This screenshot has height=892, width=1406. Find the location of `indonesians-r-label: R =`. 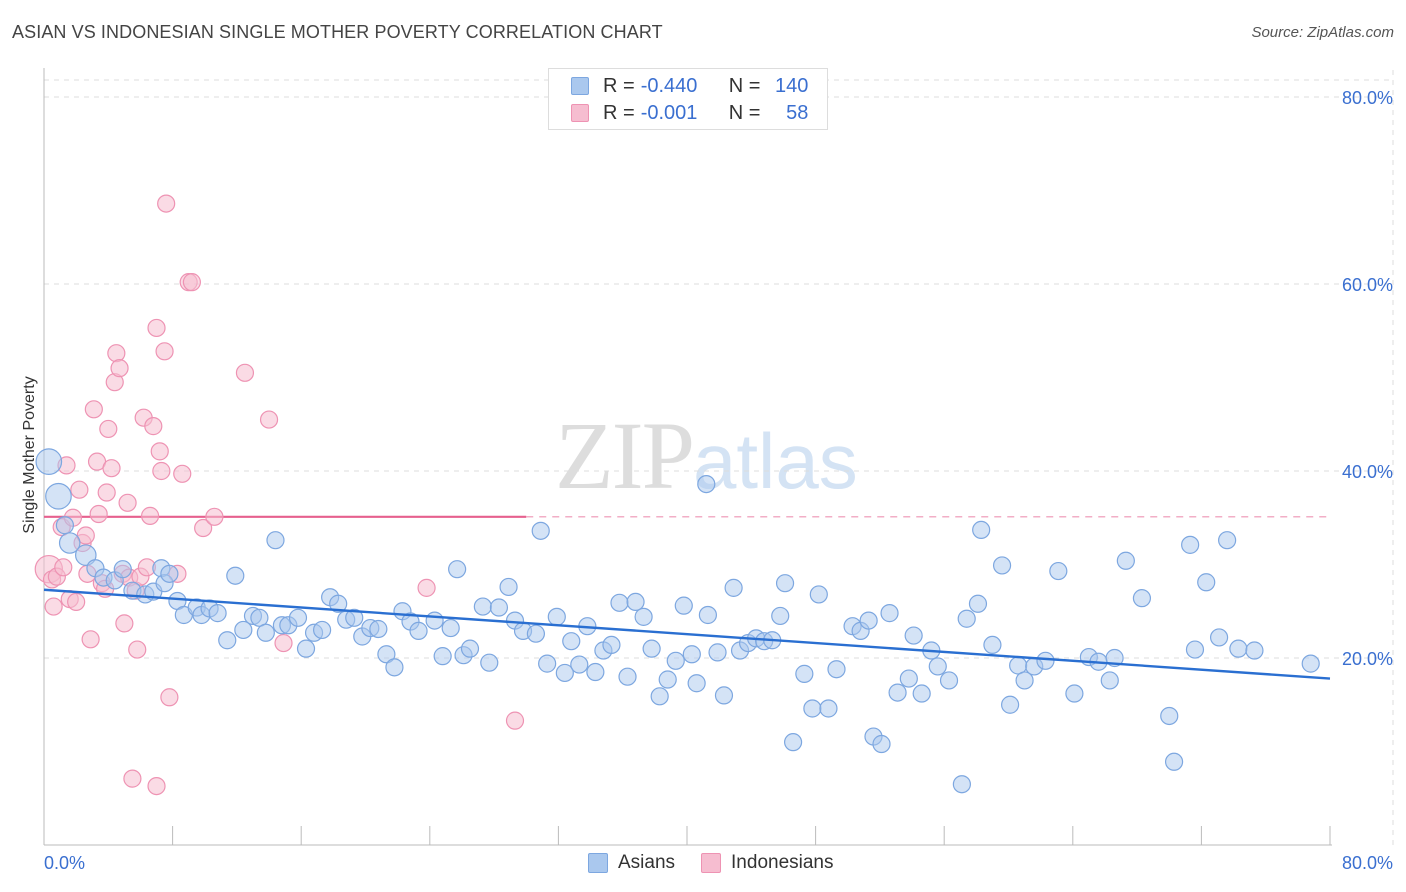

indonesians-r-label: R = is located at coordinates (619, 112).